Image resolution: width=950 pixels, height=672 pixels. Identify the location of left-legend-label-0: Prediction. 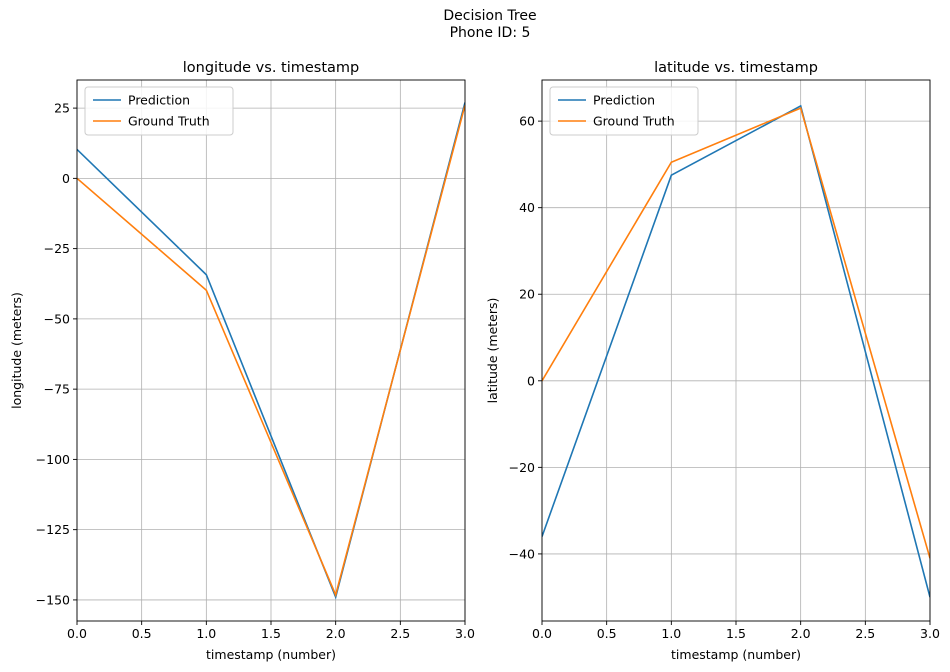
(159, 100).